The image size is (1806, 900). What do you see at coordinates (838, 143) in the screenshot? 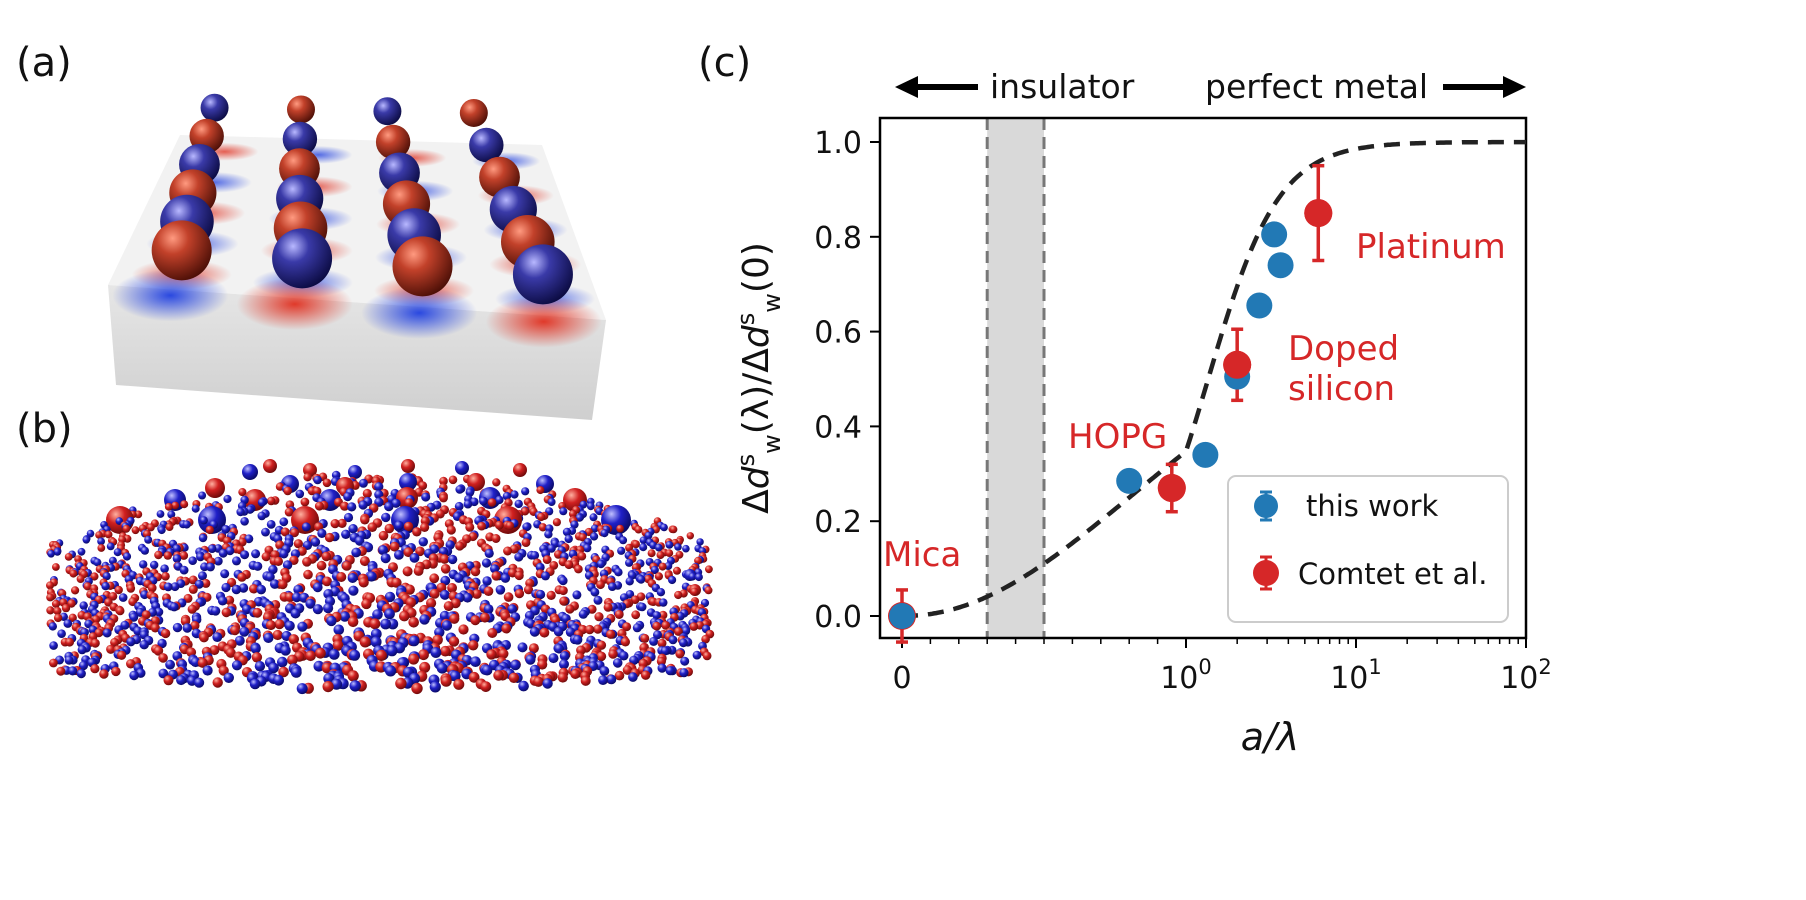
I see `y-tick-label: 1.0` at bounding box center [838, 143].